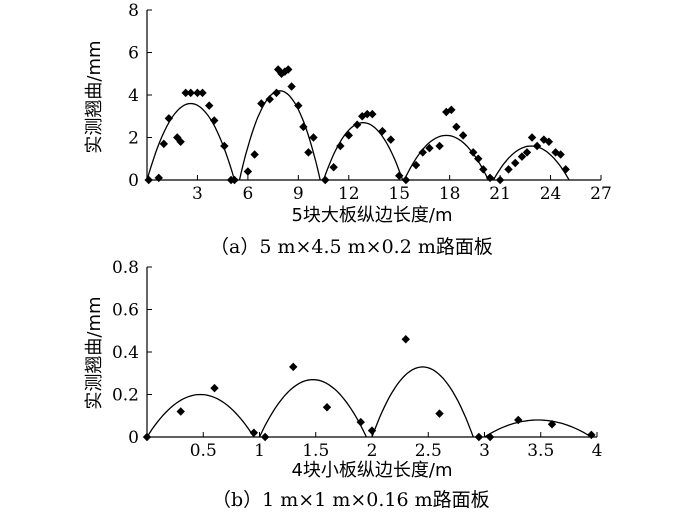 This screenshot has width=700, height=512. I want to click on caption-a: （a）5 m×4.5 m×0.2 m路面板, so click(351, 247).